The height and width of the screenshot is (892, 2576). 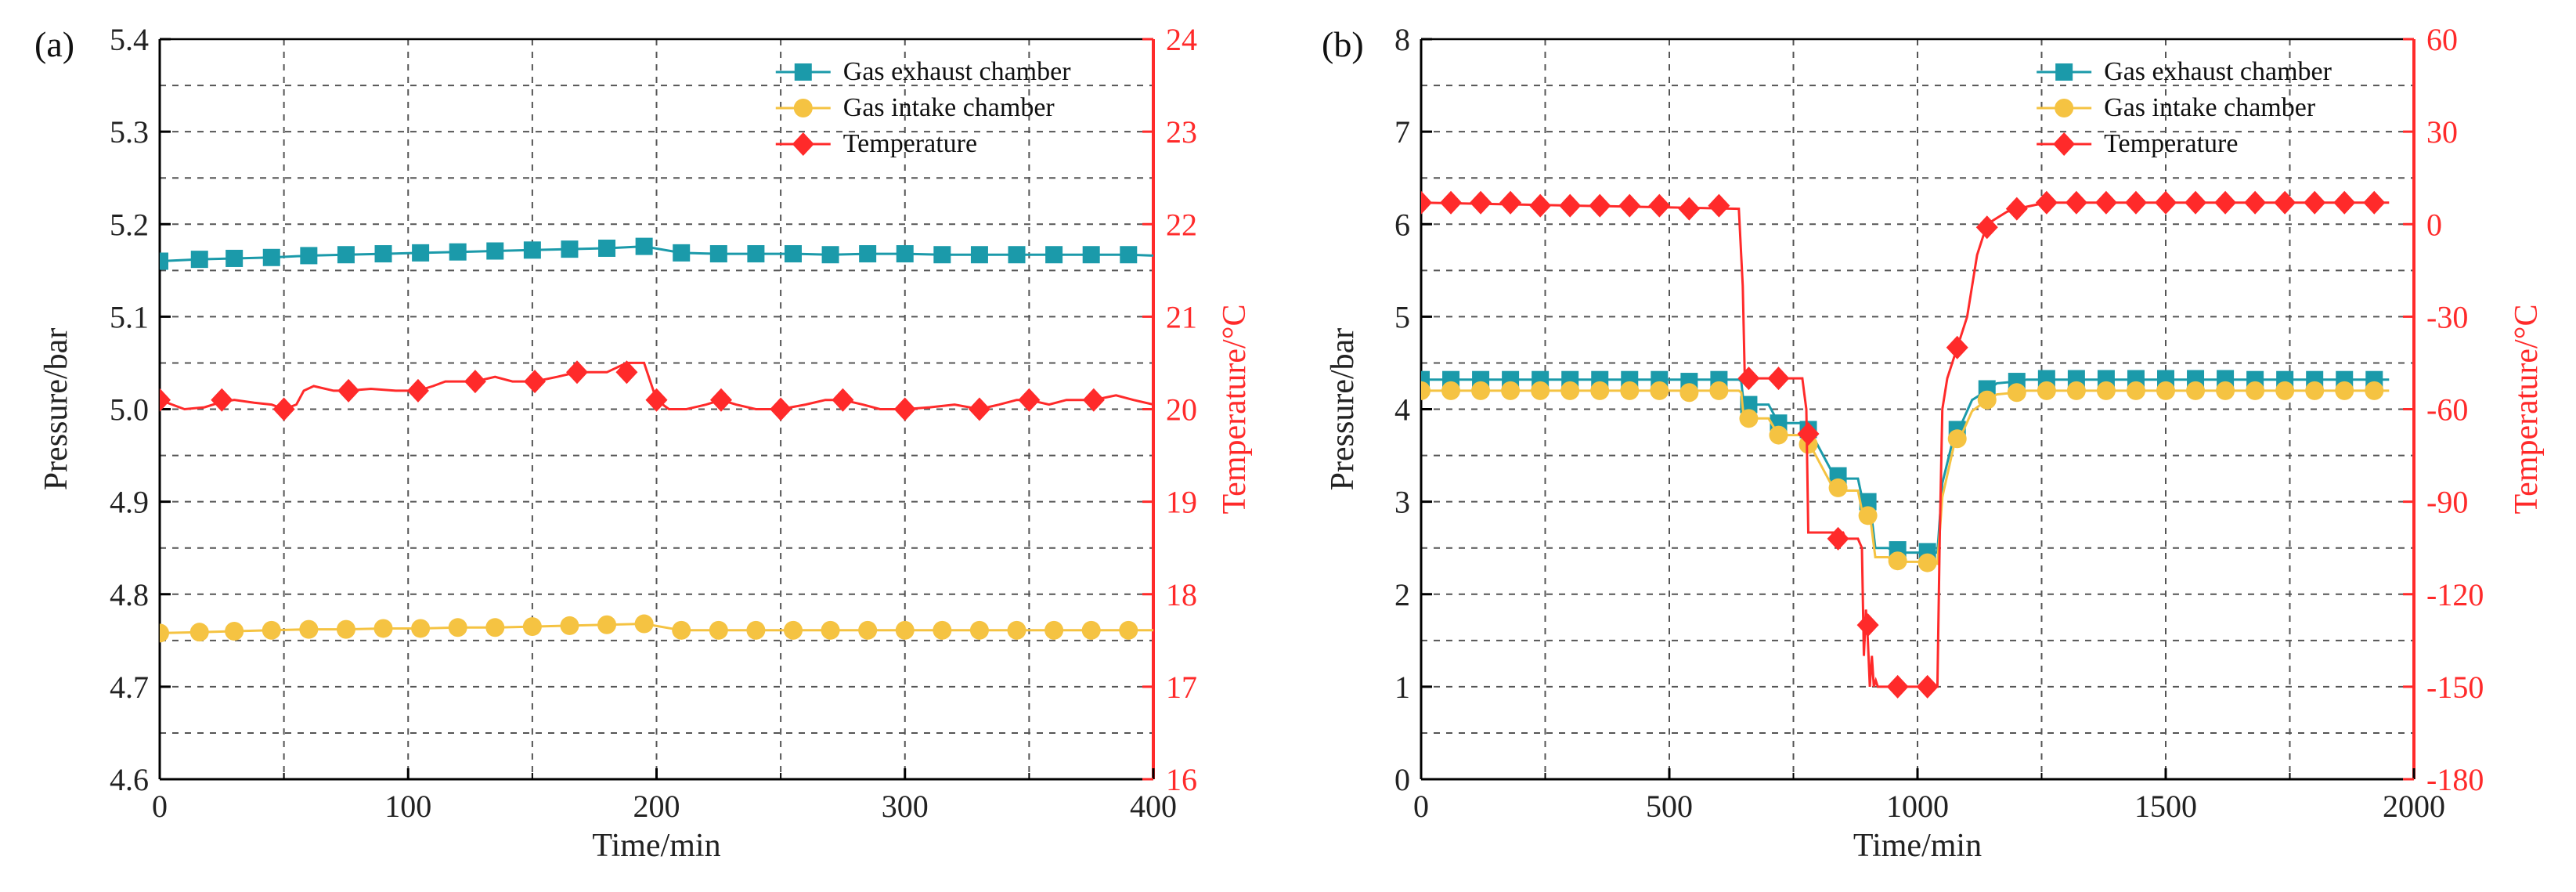 What do you see at coordinates (1181, 779) in the screenshot?
I see `y2-tick-label: 16` at bounding box center [1181, 779].